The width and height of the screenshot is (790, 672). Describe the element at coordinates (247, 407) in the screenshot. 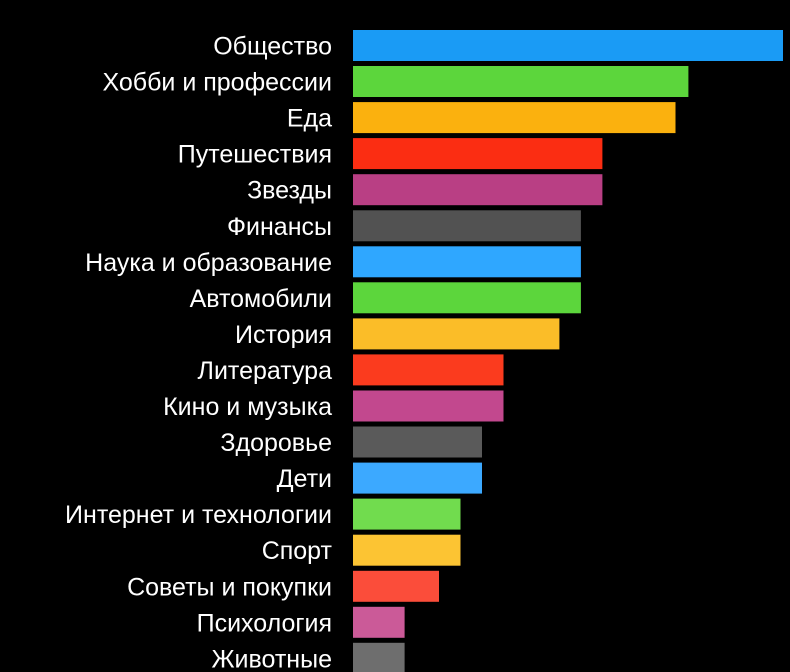

I see `category-label-11: Кино и музыка` at that location.